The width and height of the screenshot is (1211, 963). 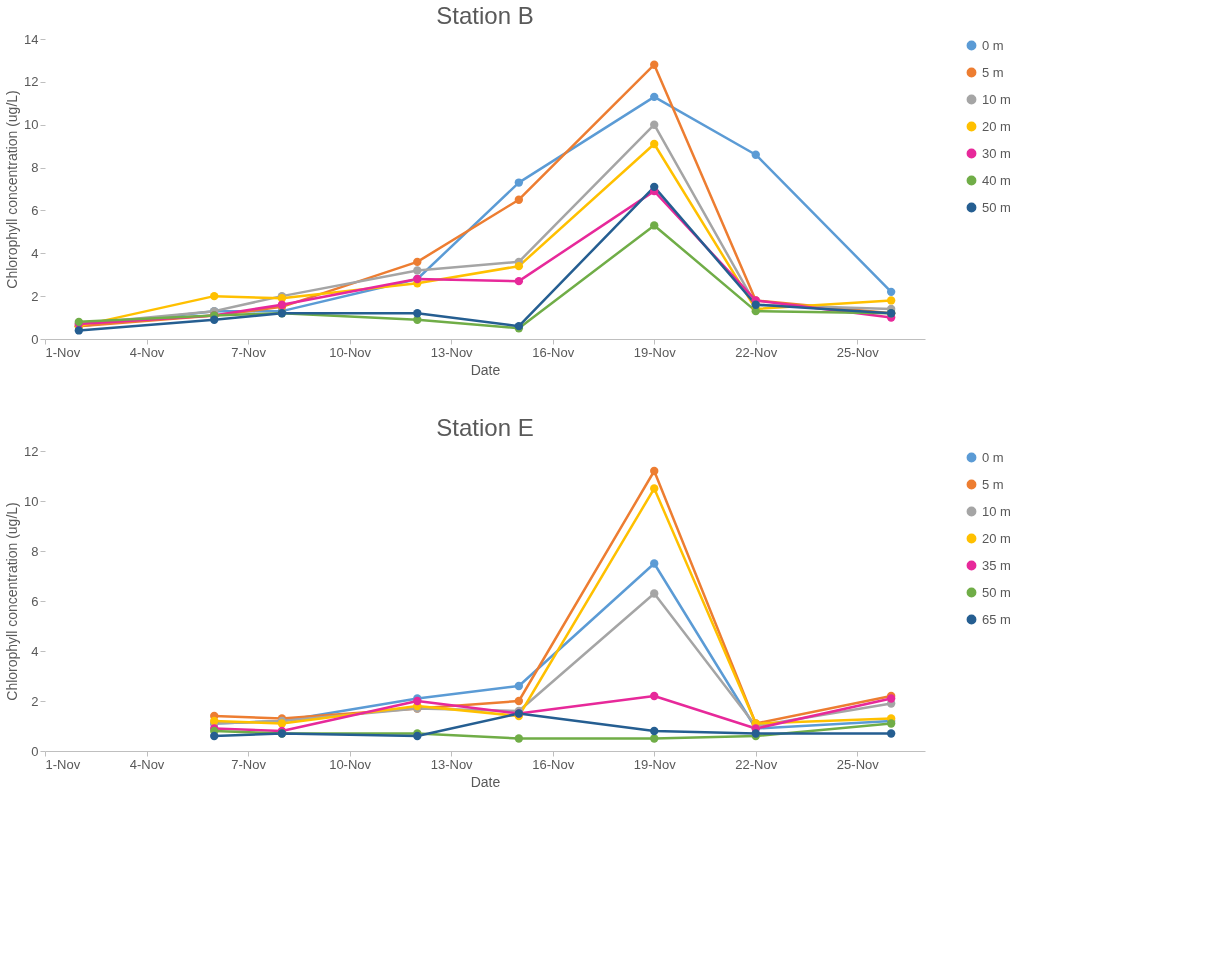 I want to click on y-tick-label: 14, so click(x=31, y=39).